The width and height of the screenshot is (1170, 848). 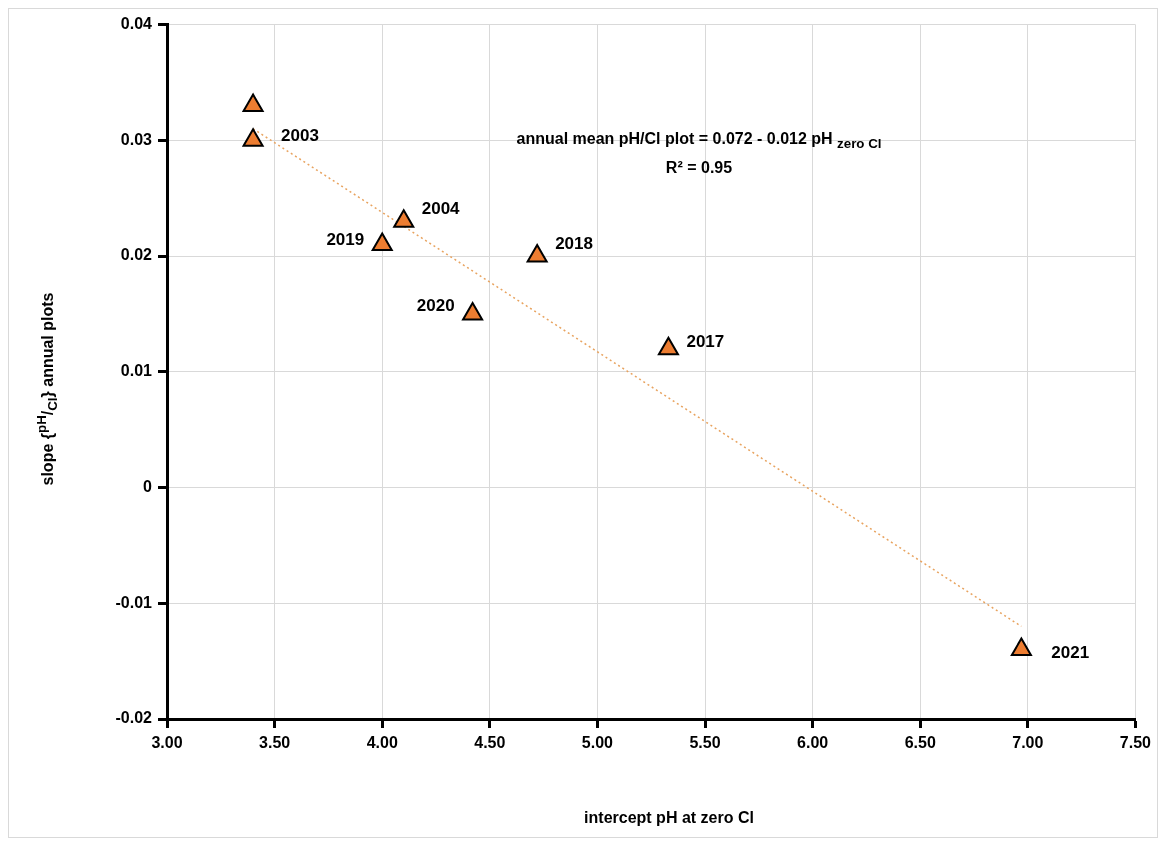 What do you see at coordinates (441, 209) in the screenshot?
I see `annotation: 2004` at bounding box center [441, 209].